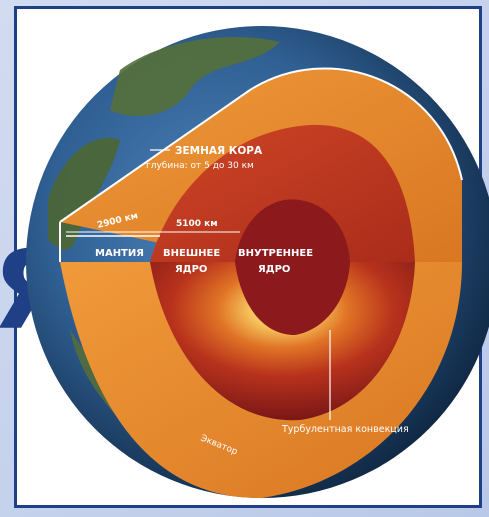 The image size is (489, 517). Describe the element at coordinates (191, 269) in the screenshot. I see `outer-core-label-line2: ЯДРО` at that location.